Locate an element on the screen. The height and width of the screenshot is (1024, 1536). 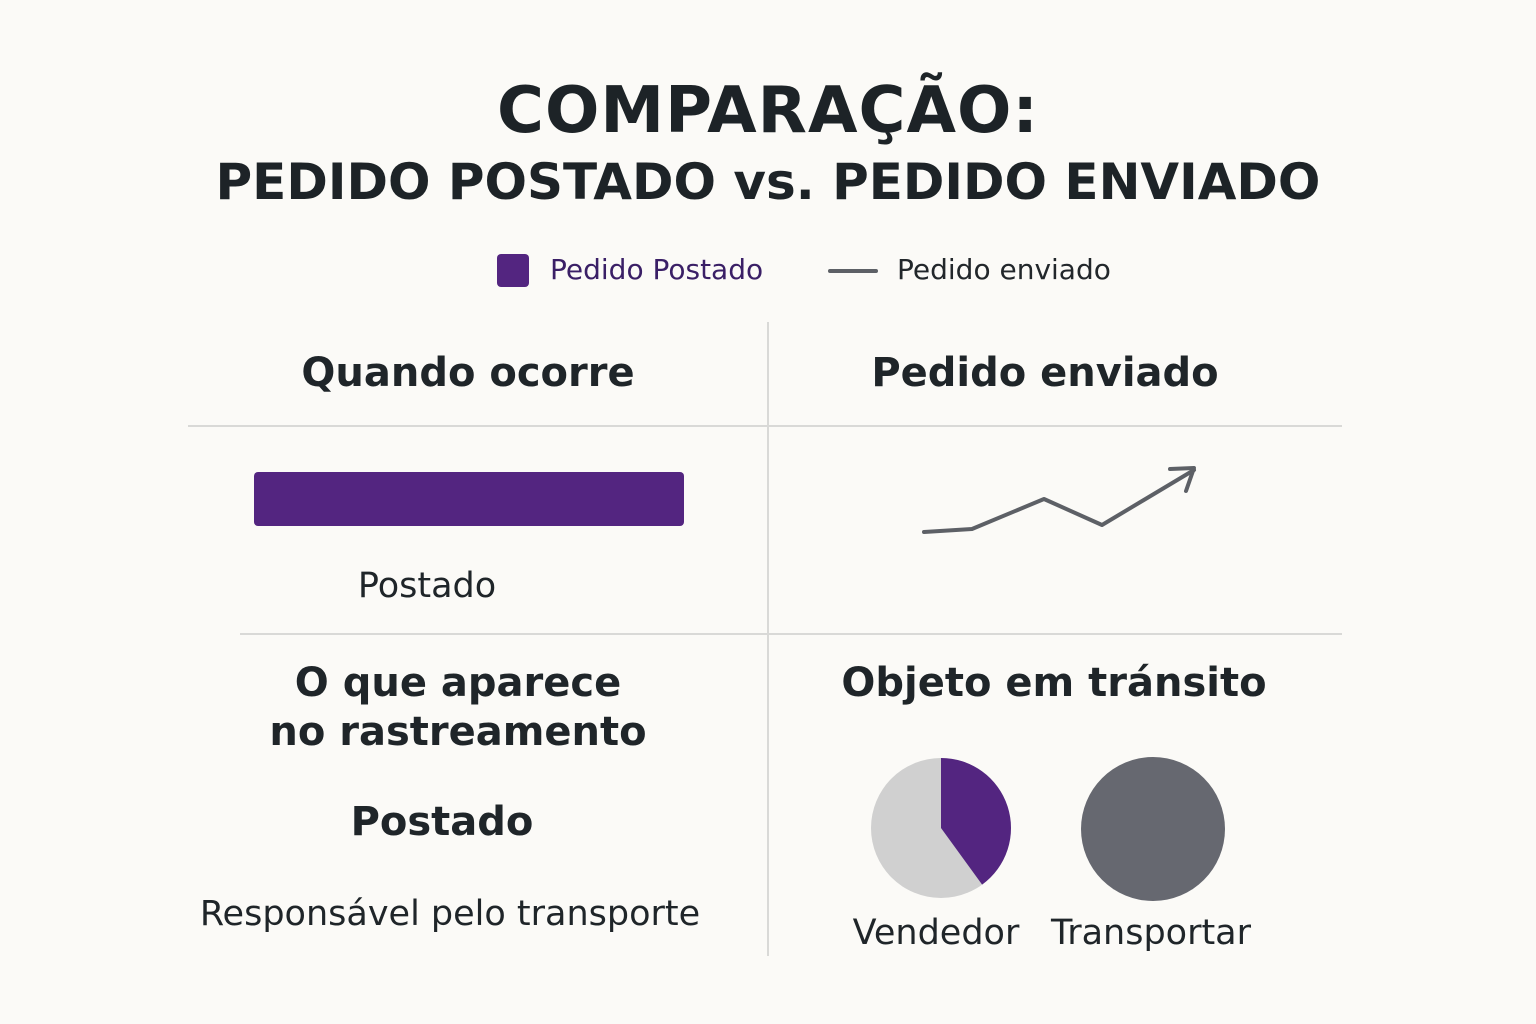
title-line-1: COMPARAÇÃO: is located at coordinates (768, 111).